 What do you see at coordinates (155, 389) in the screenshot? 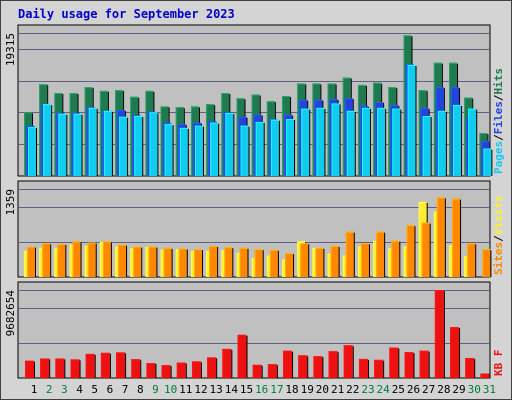
I see `day-label-9: 9` at bounding box center [155, 389].